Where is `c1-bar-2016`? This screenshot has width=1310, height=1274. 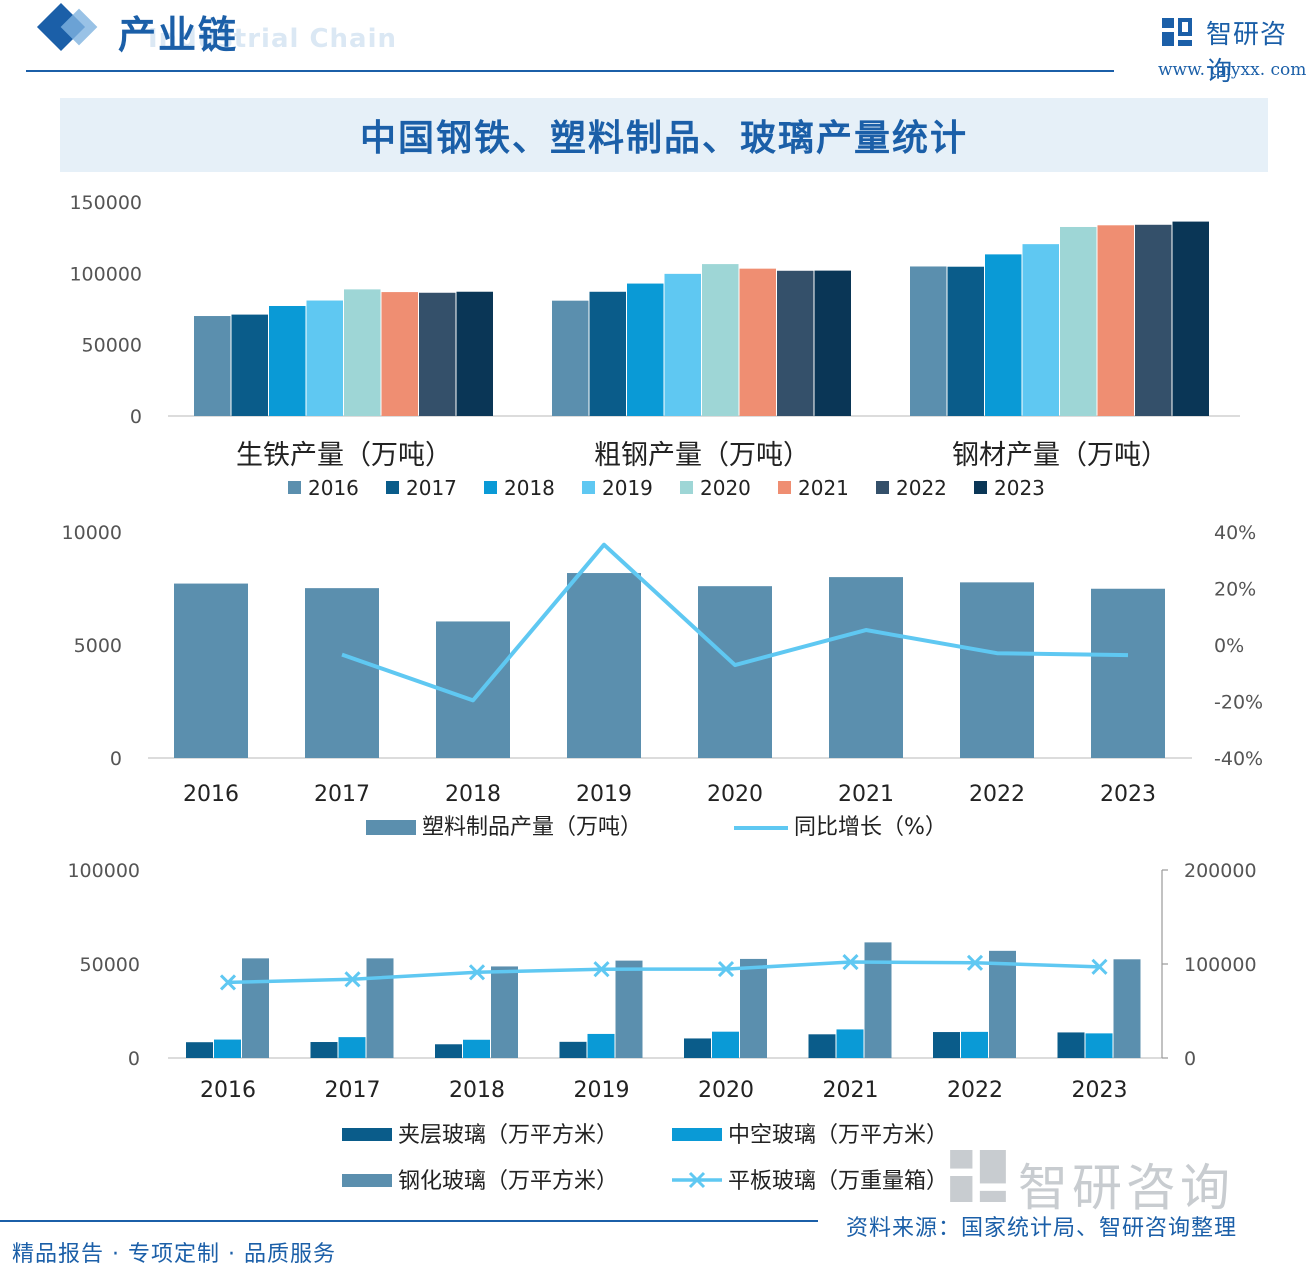 c1-bar-2016 is located at coordinates (570, 358).